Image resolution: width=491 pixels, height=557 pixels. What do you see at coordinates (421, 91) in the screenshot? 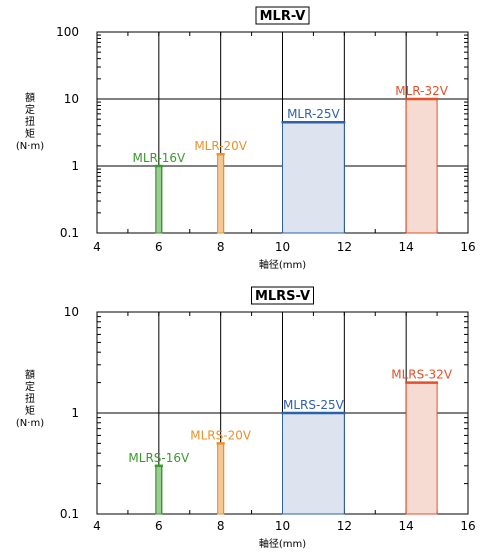
I see `bar-label: MLR-32V` at bounding box center [421, 91].